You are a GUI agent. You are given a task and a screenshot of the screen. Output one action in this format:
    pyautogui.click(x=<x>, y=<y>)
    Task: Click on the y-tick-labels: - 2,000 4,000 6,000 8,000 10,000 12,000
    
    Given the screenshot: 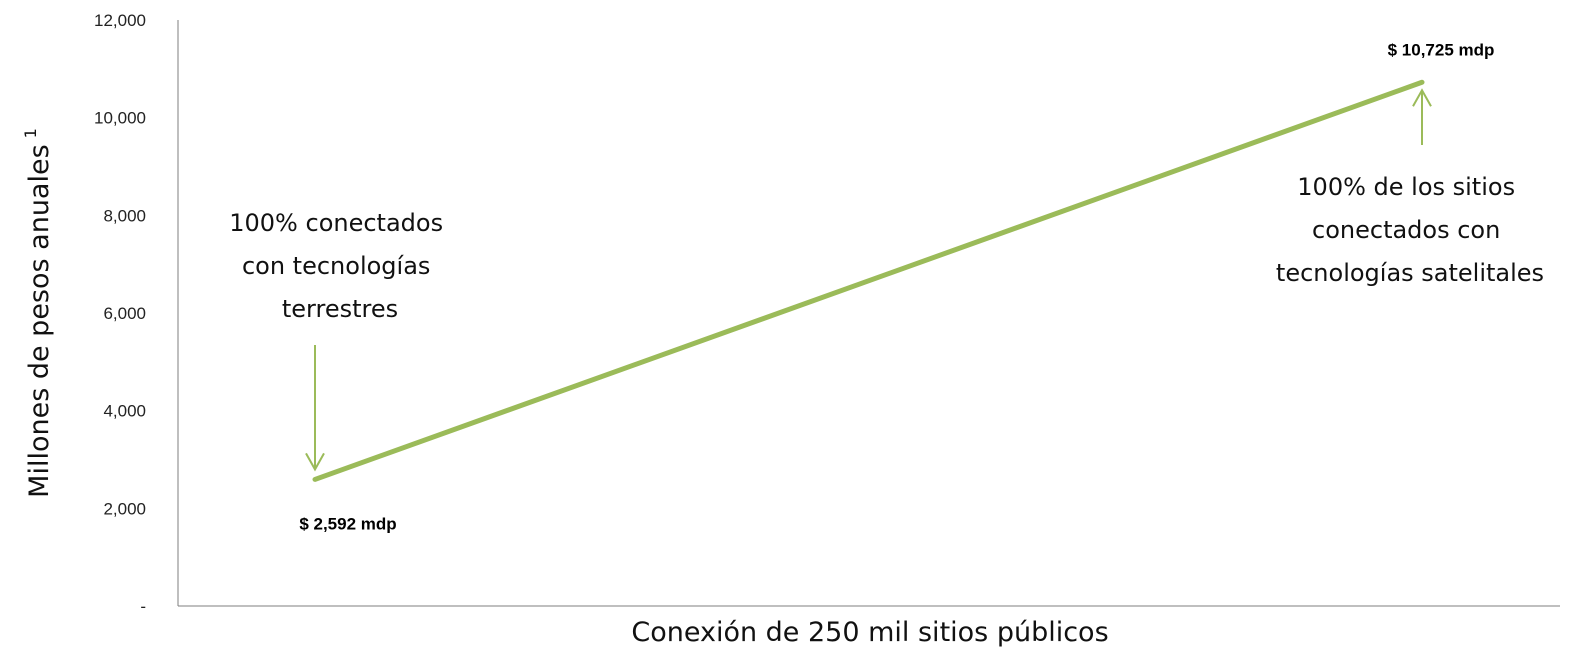 What is the action you would take?
    pyautogui.click(x=120, y=313)
    